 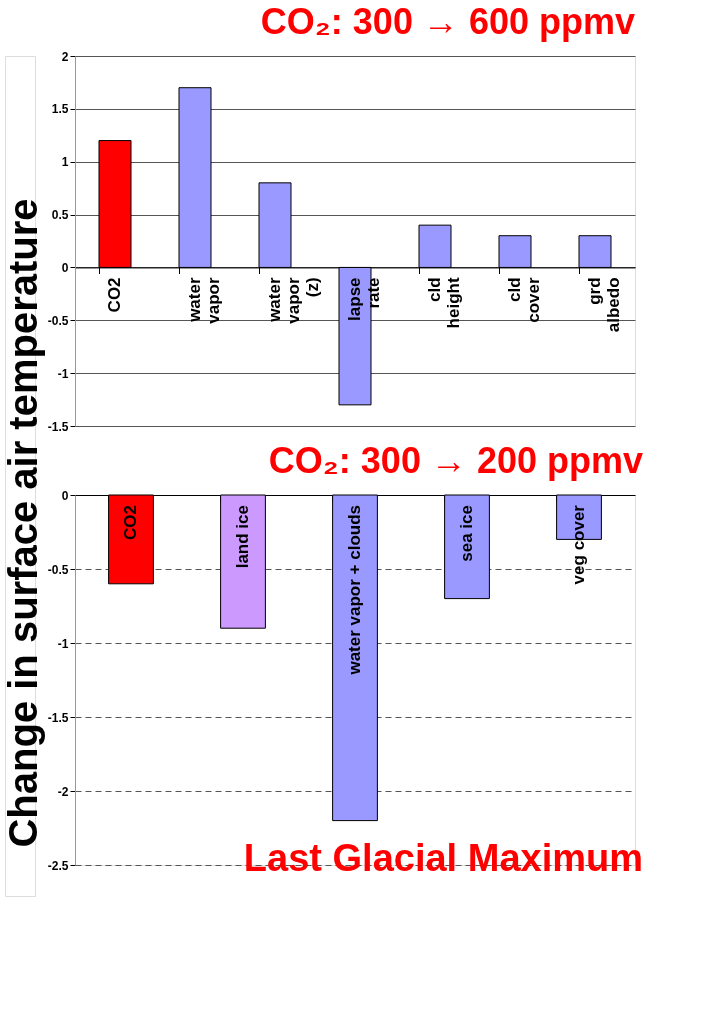 I want to click on chart-title: CO₂: 300 → 600 ppmv, so click(x=447, y=21).